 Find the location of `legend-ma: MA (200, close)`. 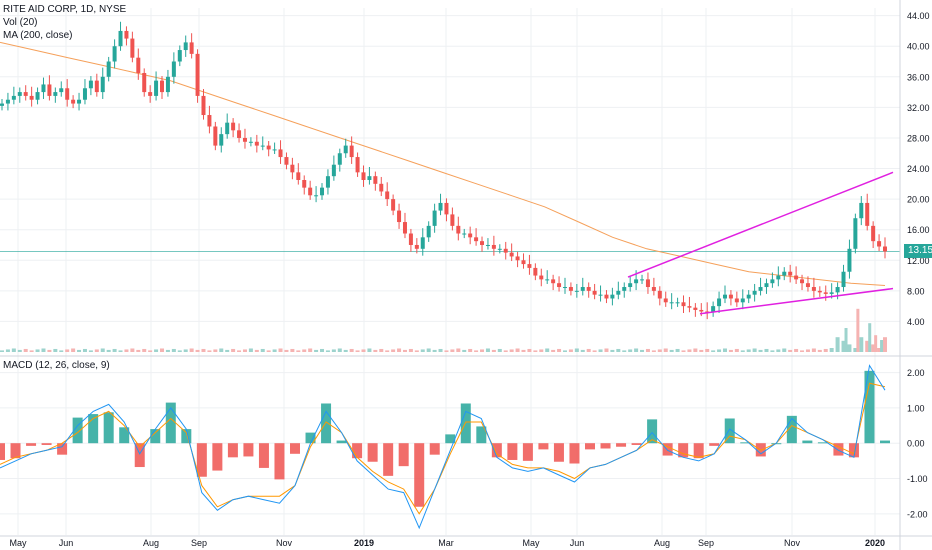

legend-ma: MA (200, close) is located at coordinates (38, 35).